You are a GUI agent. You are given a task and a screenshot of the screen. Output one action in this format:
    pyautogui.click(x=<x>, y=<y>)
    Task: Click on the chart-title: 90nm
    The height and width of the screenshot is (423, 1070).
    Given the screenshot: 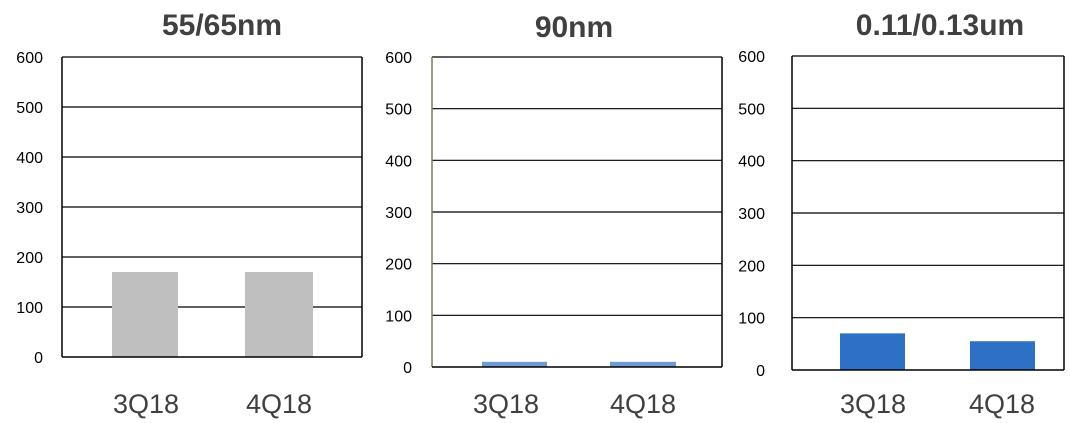 What is the action you would take?
    pyautogui.click(x=574, y=27)
    